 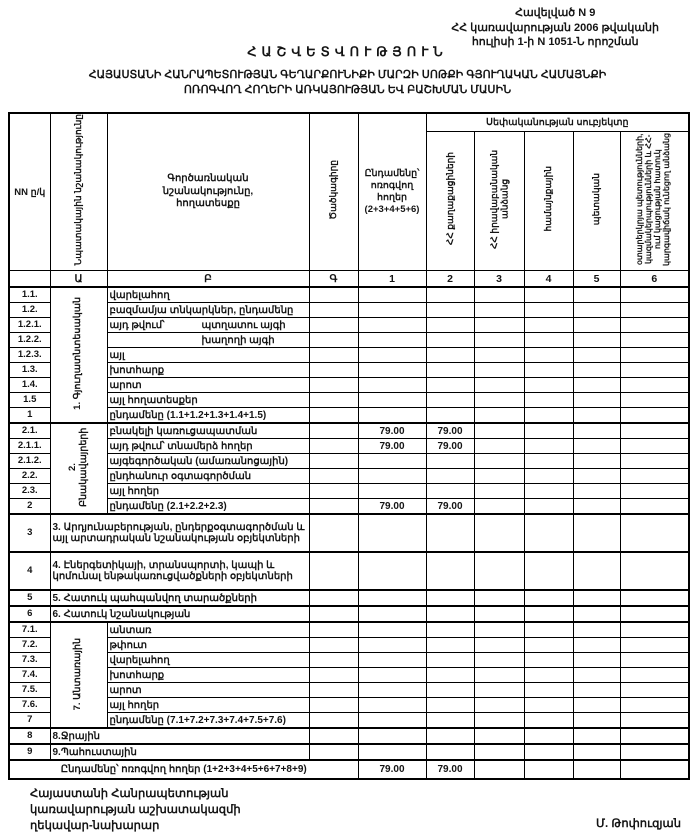 What do you see at coordinates (179, 614) in the screenshot?
I see `land-type-label: 6. Հատուկ նշանակության` at bounding box center [179, 614].